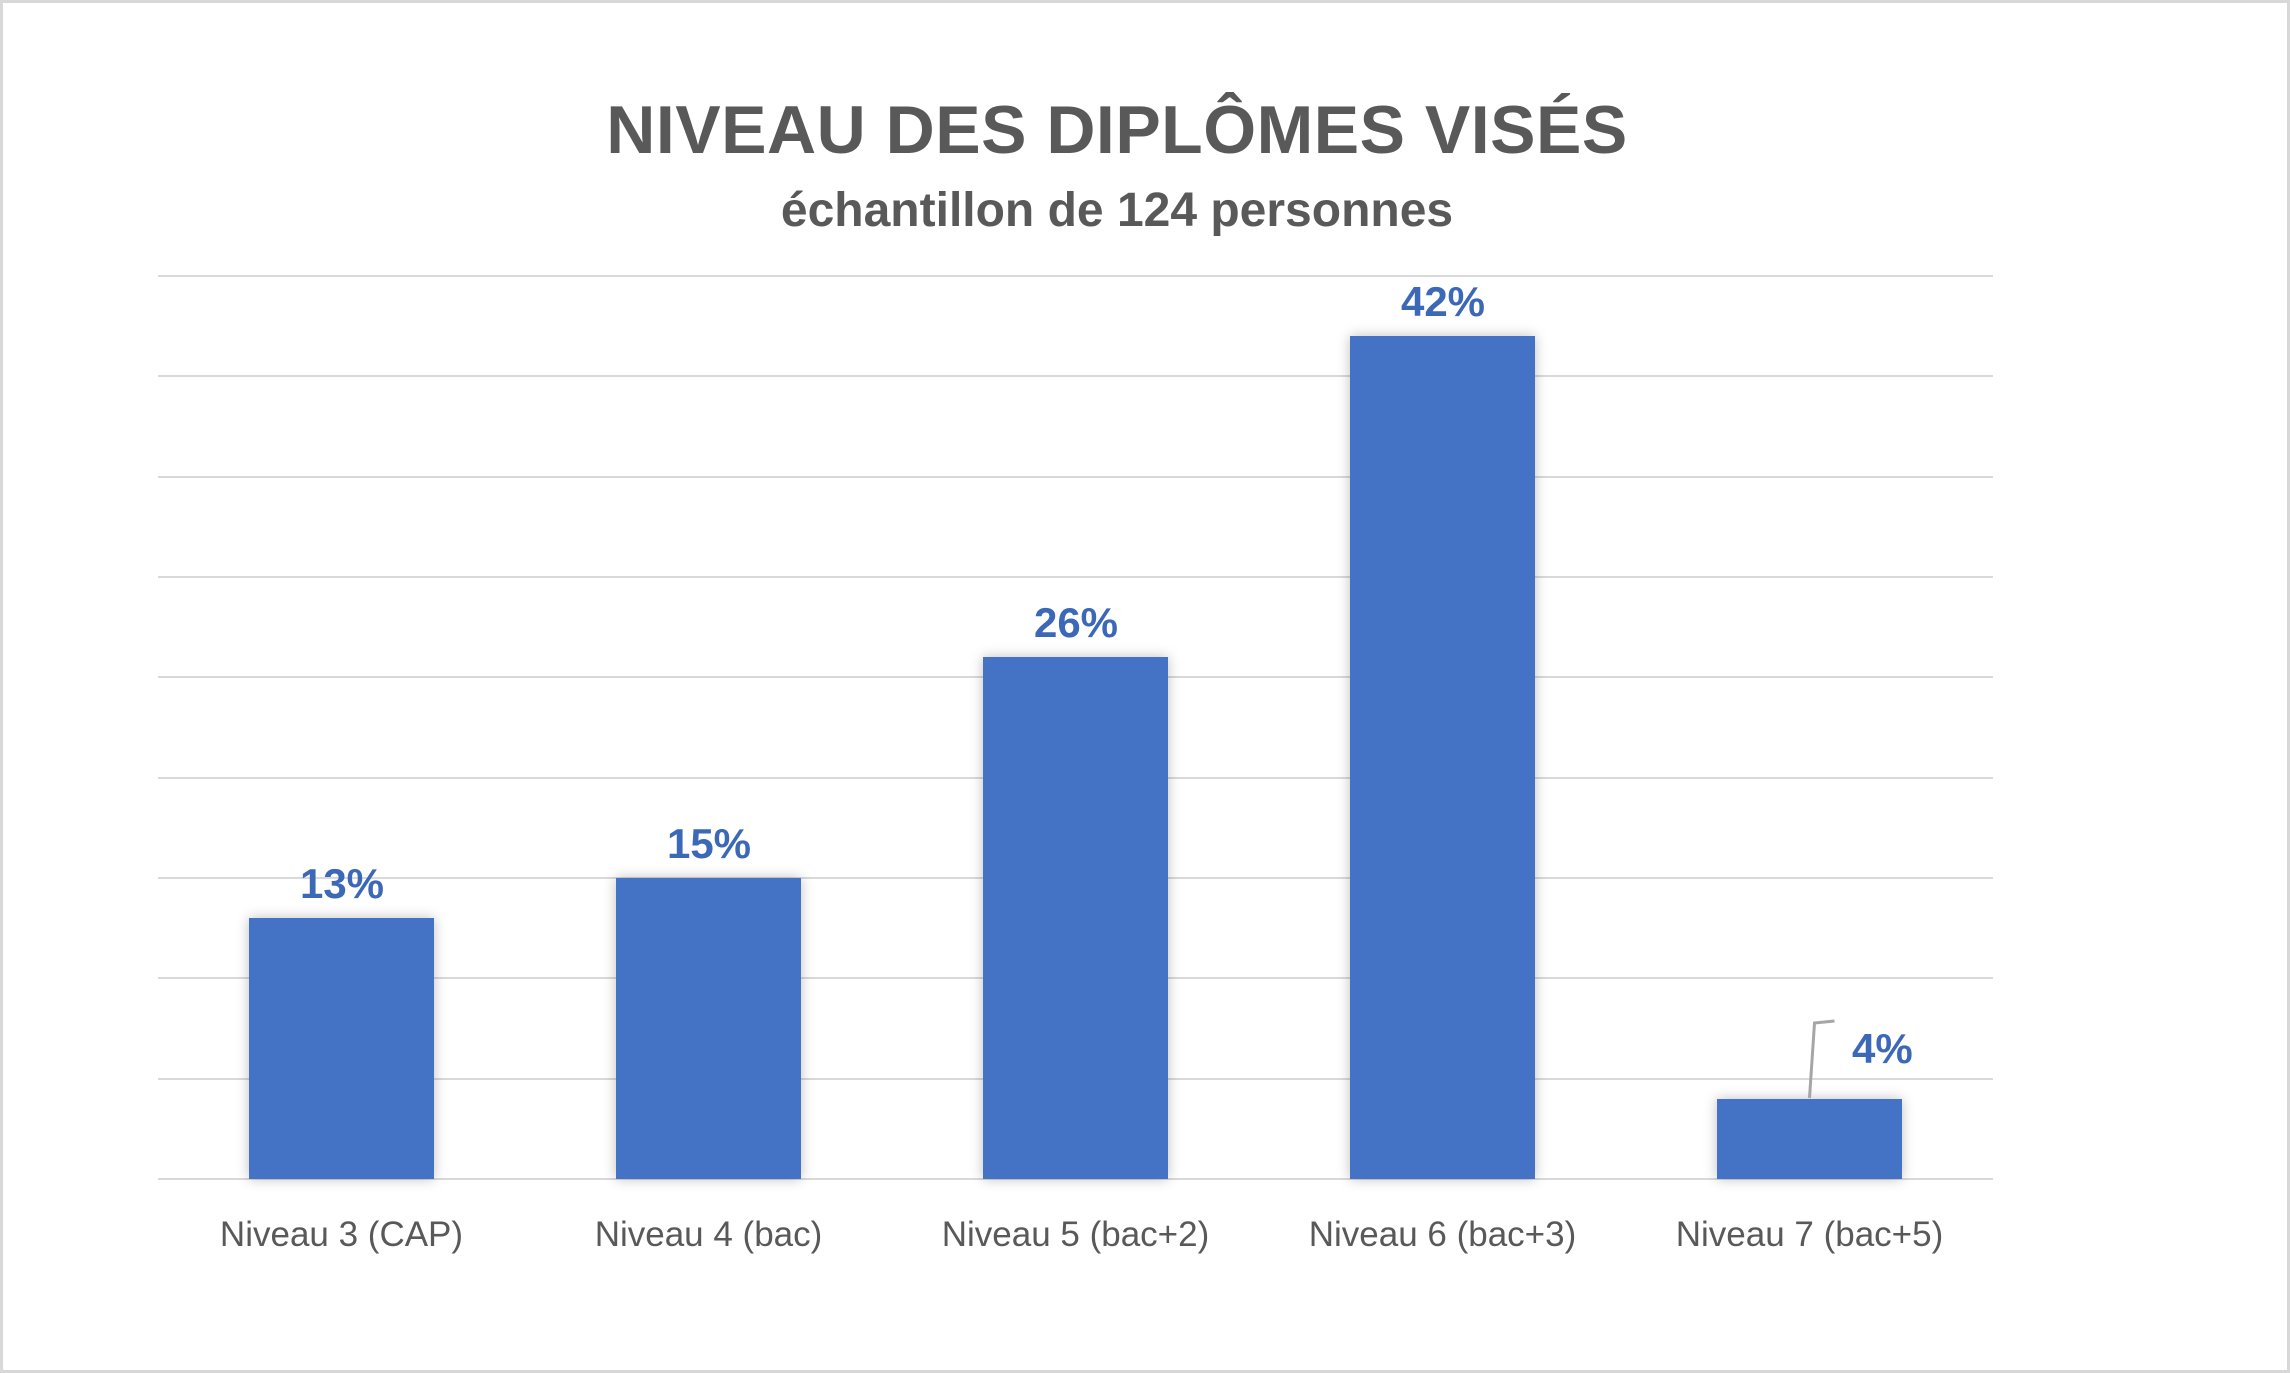  Describe the element at coordinates (1076, 622) in the screenshot. I see `data-label-3: 26%` at that location.